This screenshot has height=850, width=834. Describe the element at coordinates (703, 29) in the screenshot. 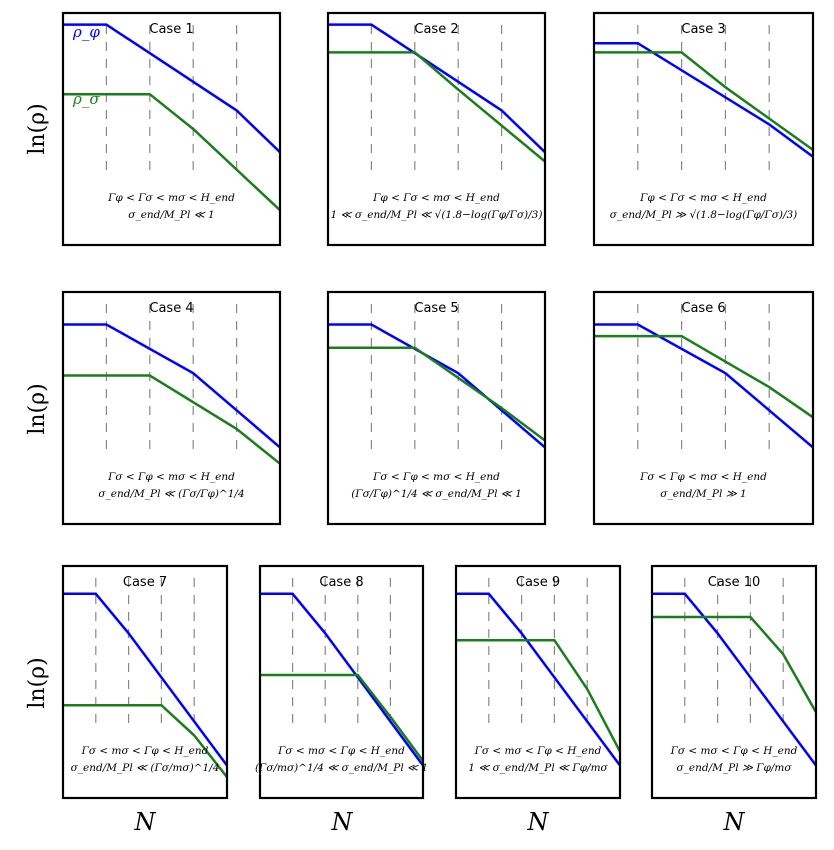

I see `case-title: Case 3` at that location.